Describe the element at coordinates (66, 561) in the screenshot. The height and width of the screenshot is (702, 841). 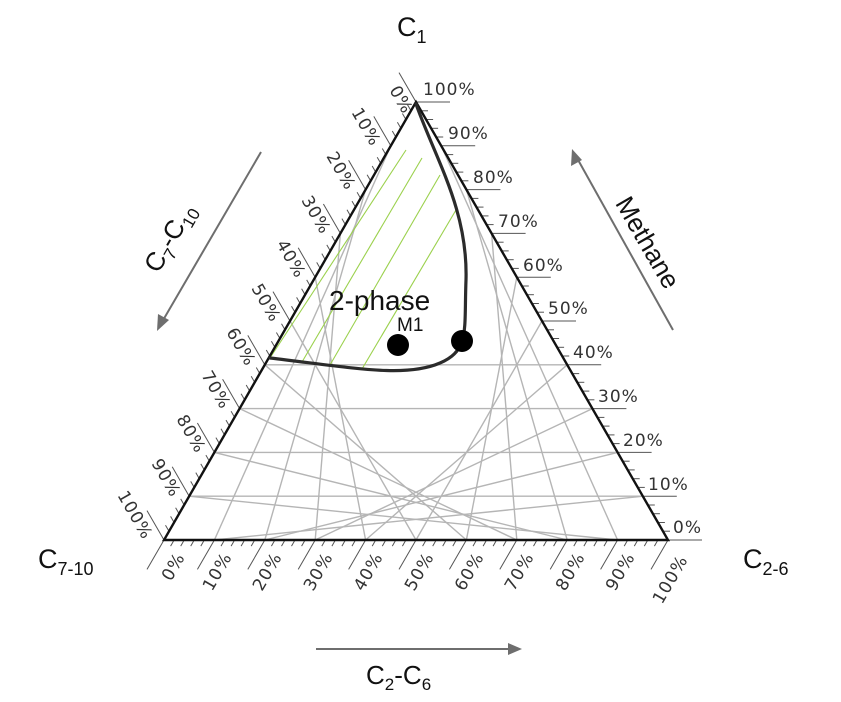
I see `corner-label-left: C7-10` at that location.